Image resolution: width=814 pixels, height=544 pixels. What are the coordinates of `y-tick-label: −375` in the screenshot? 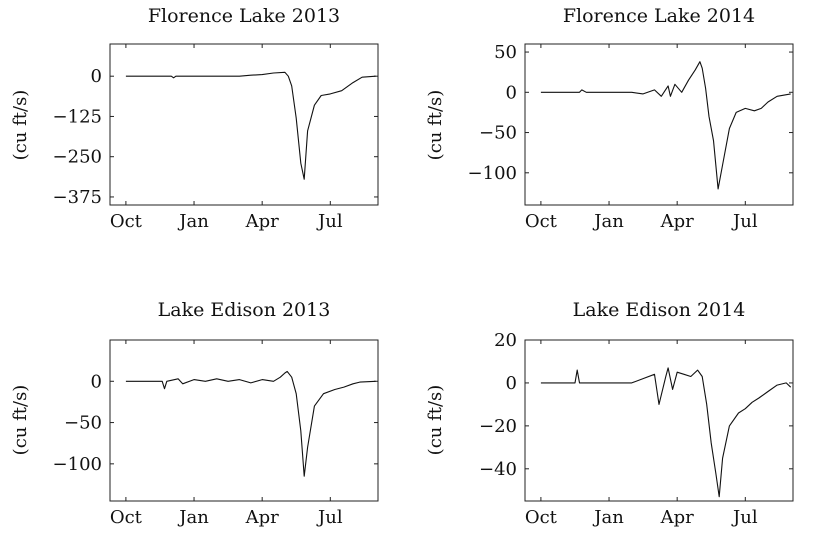 It's located at (77, 197).